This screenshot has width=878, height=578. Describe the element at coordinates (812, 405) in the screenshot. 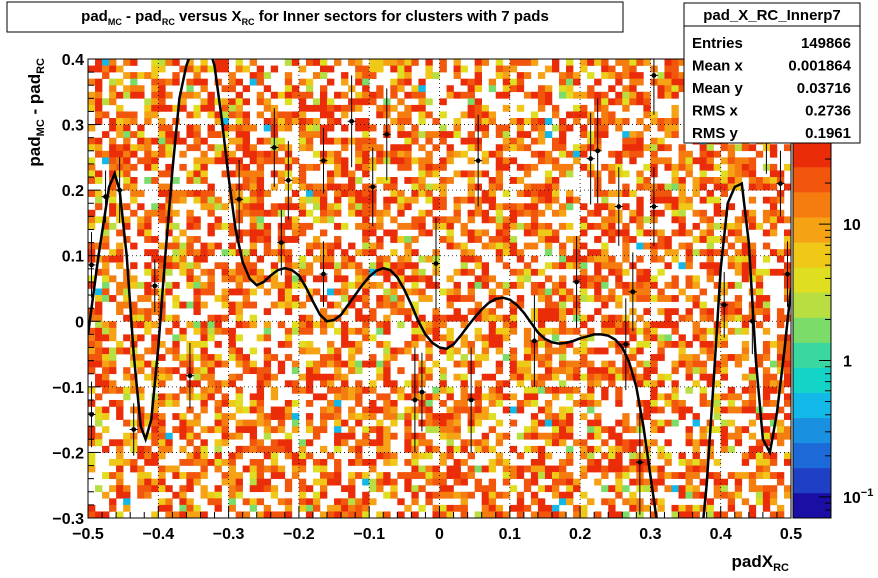

I see `colorbar-segment` at that location.